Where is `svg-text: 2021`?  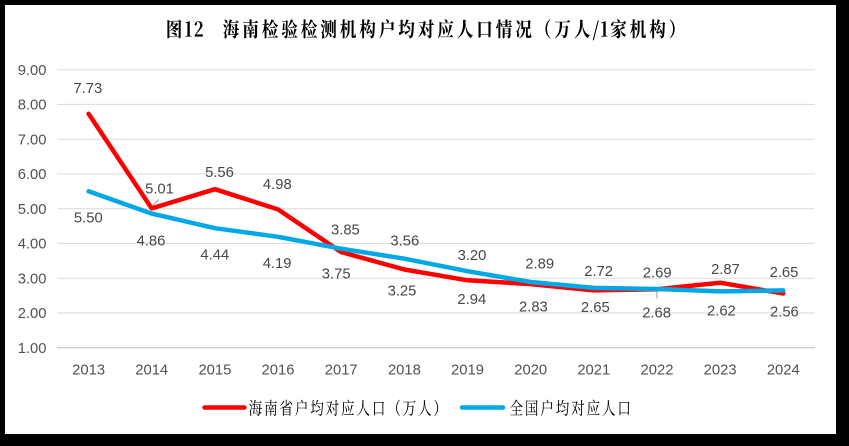 svg-text: 2021 is located at coordinates (593, 370).